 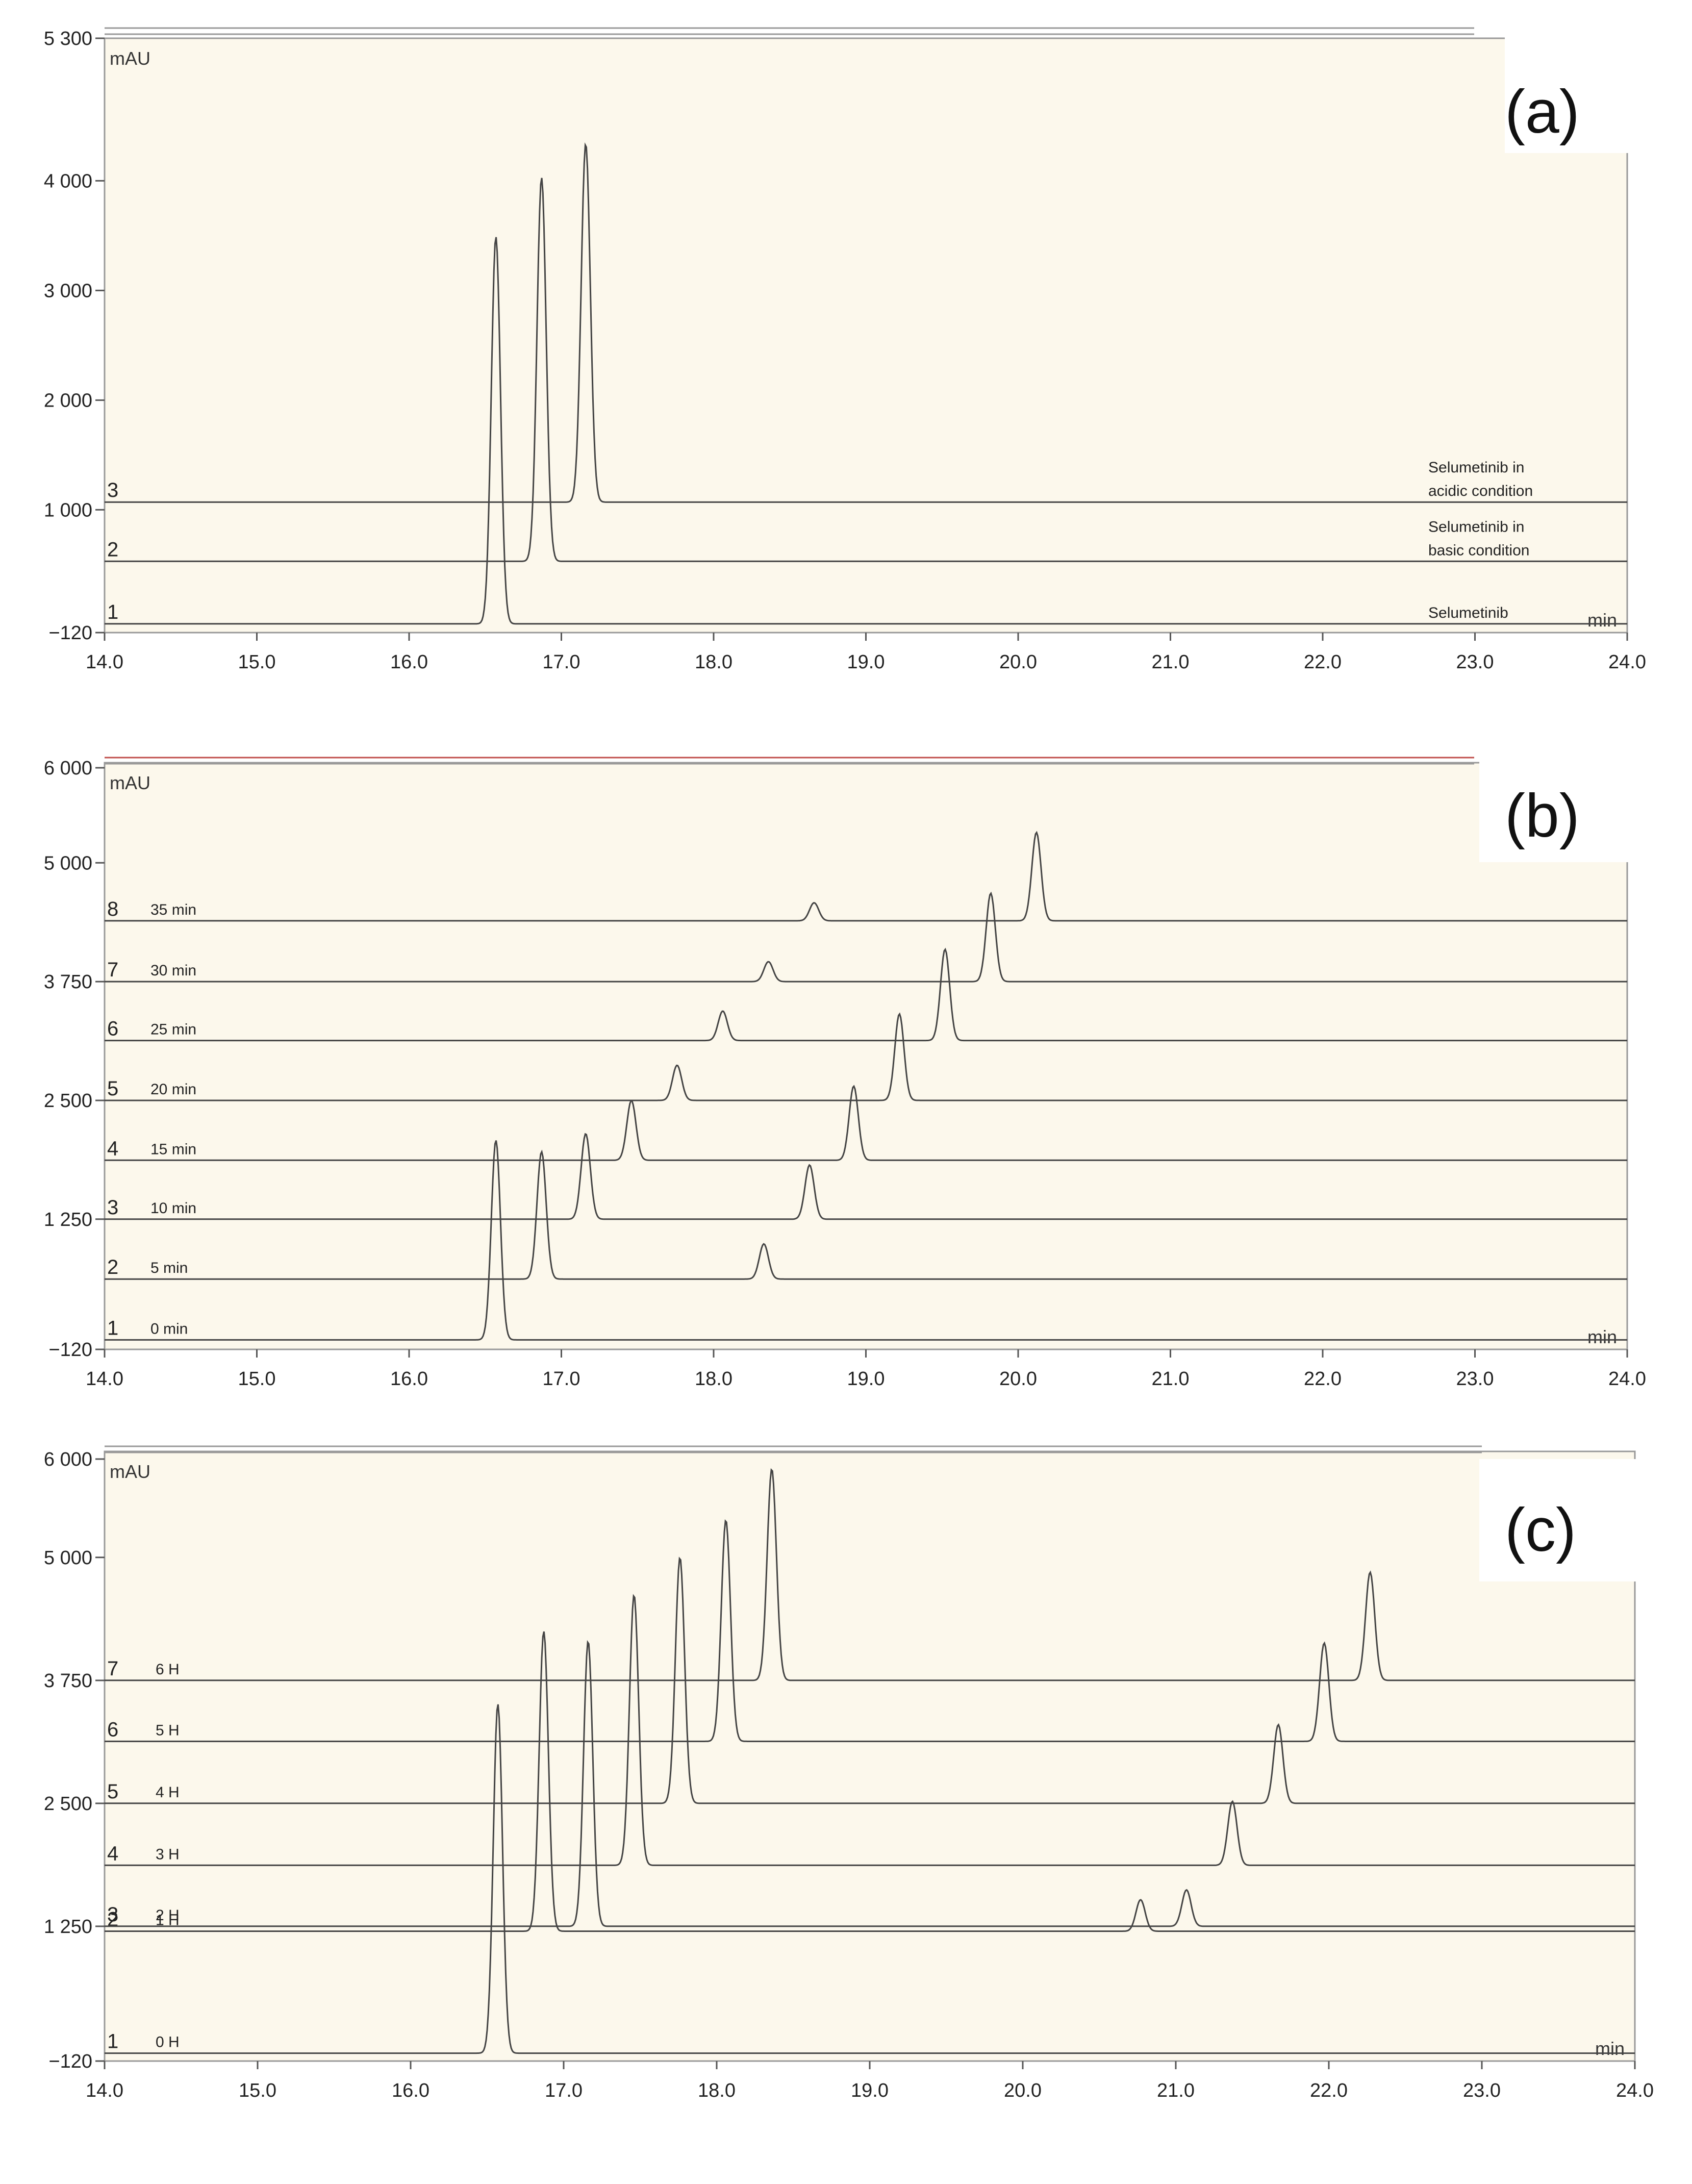 What do you see at coordinates (168, 1854) in the screenshot?
I see `trace-label: 3 H` at bounding box center [168, 1854].